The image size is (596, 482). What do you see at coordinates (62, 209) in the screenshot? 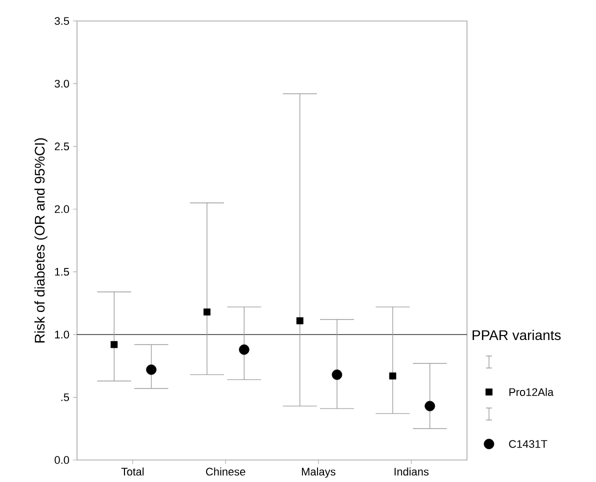
I see `y-tick-label: 2.0` at bounding box center [62, 209].